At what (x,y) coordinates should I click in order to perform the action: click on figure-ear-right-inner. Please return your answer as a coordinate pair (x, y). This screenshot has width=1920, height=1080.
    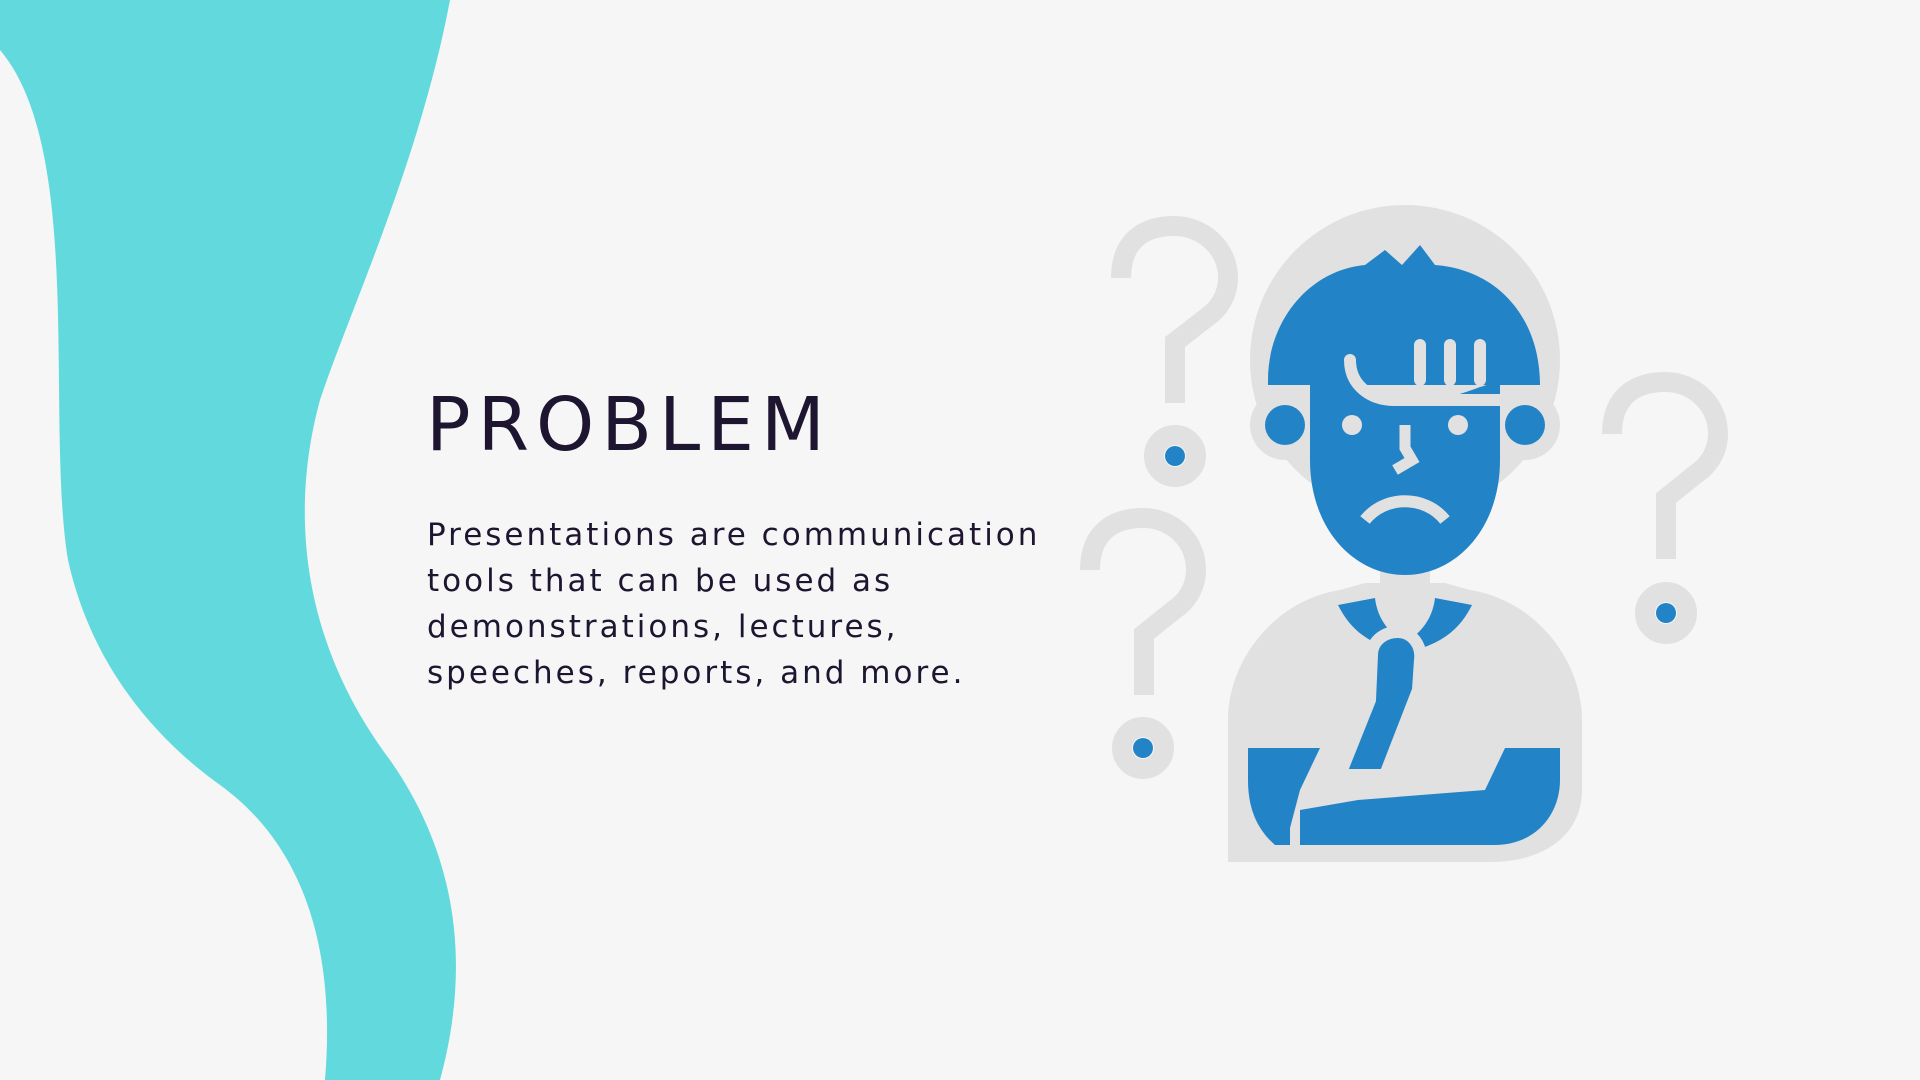
    Looking at the image, I should click on (1525, 425).